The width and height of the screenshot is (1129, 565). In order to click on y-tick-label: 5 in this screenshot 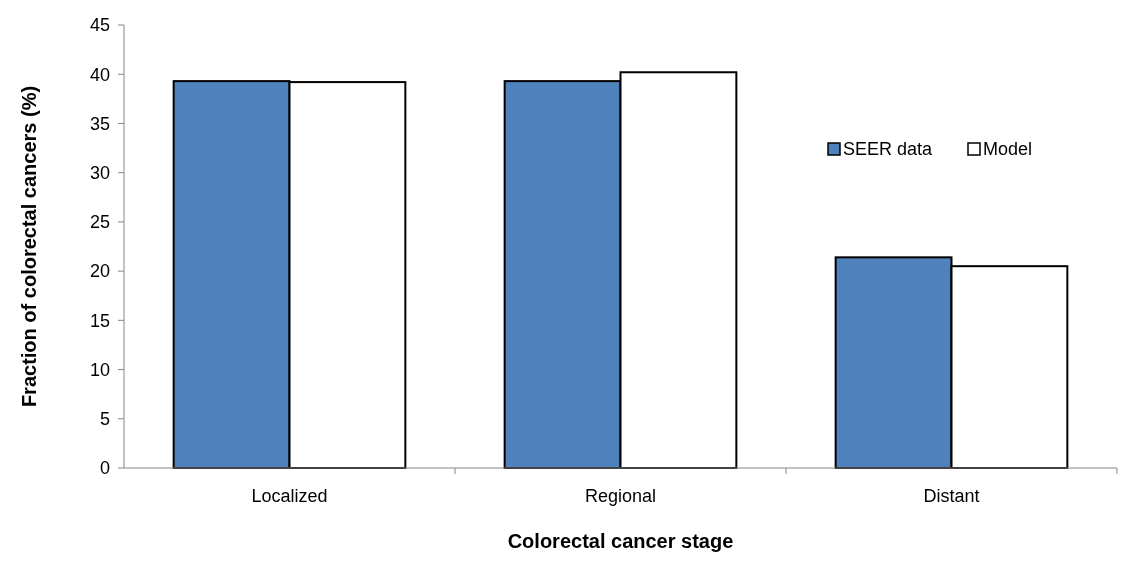, I will do `click(104, 419)`.